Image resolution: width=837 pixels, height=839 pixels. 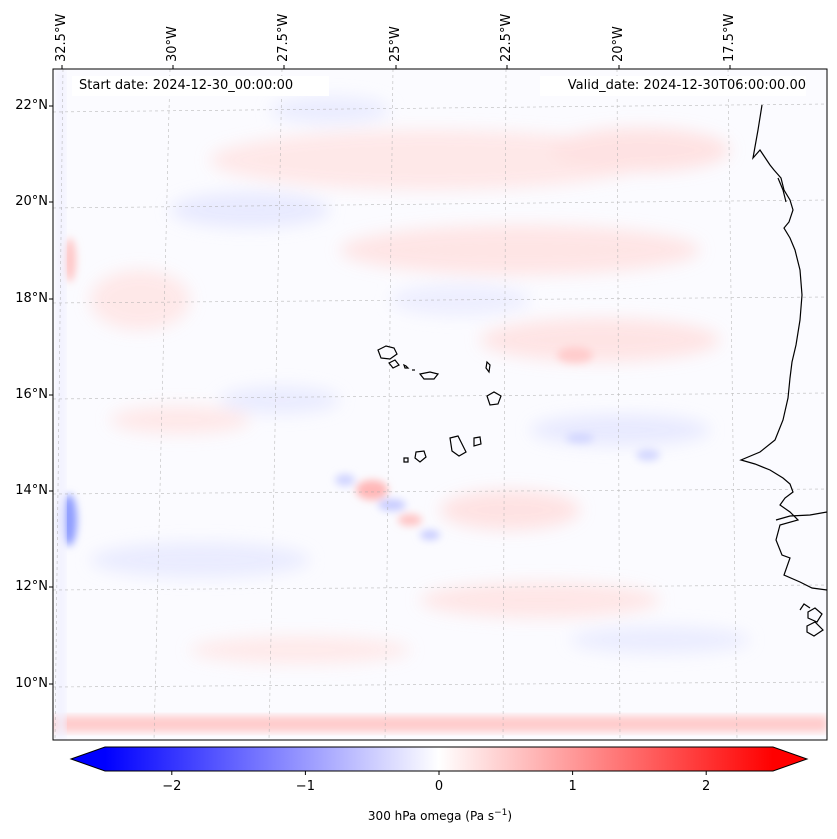 I want to click on colorbar-tick-label: 0, so click(x=439, y=786).